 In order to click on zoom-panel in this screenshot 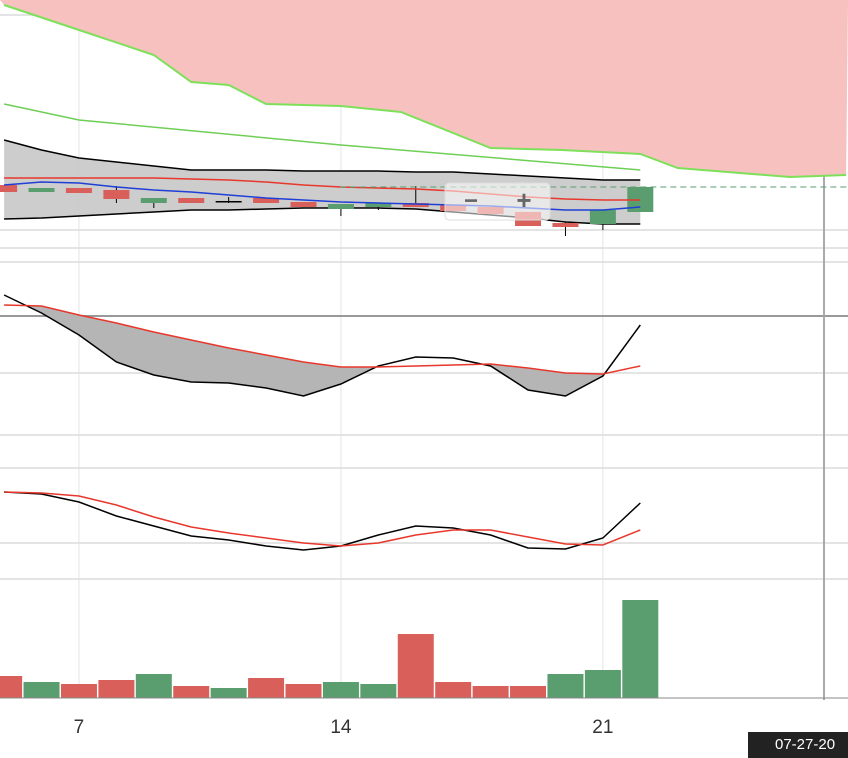, I will do `click(497, 201)`.